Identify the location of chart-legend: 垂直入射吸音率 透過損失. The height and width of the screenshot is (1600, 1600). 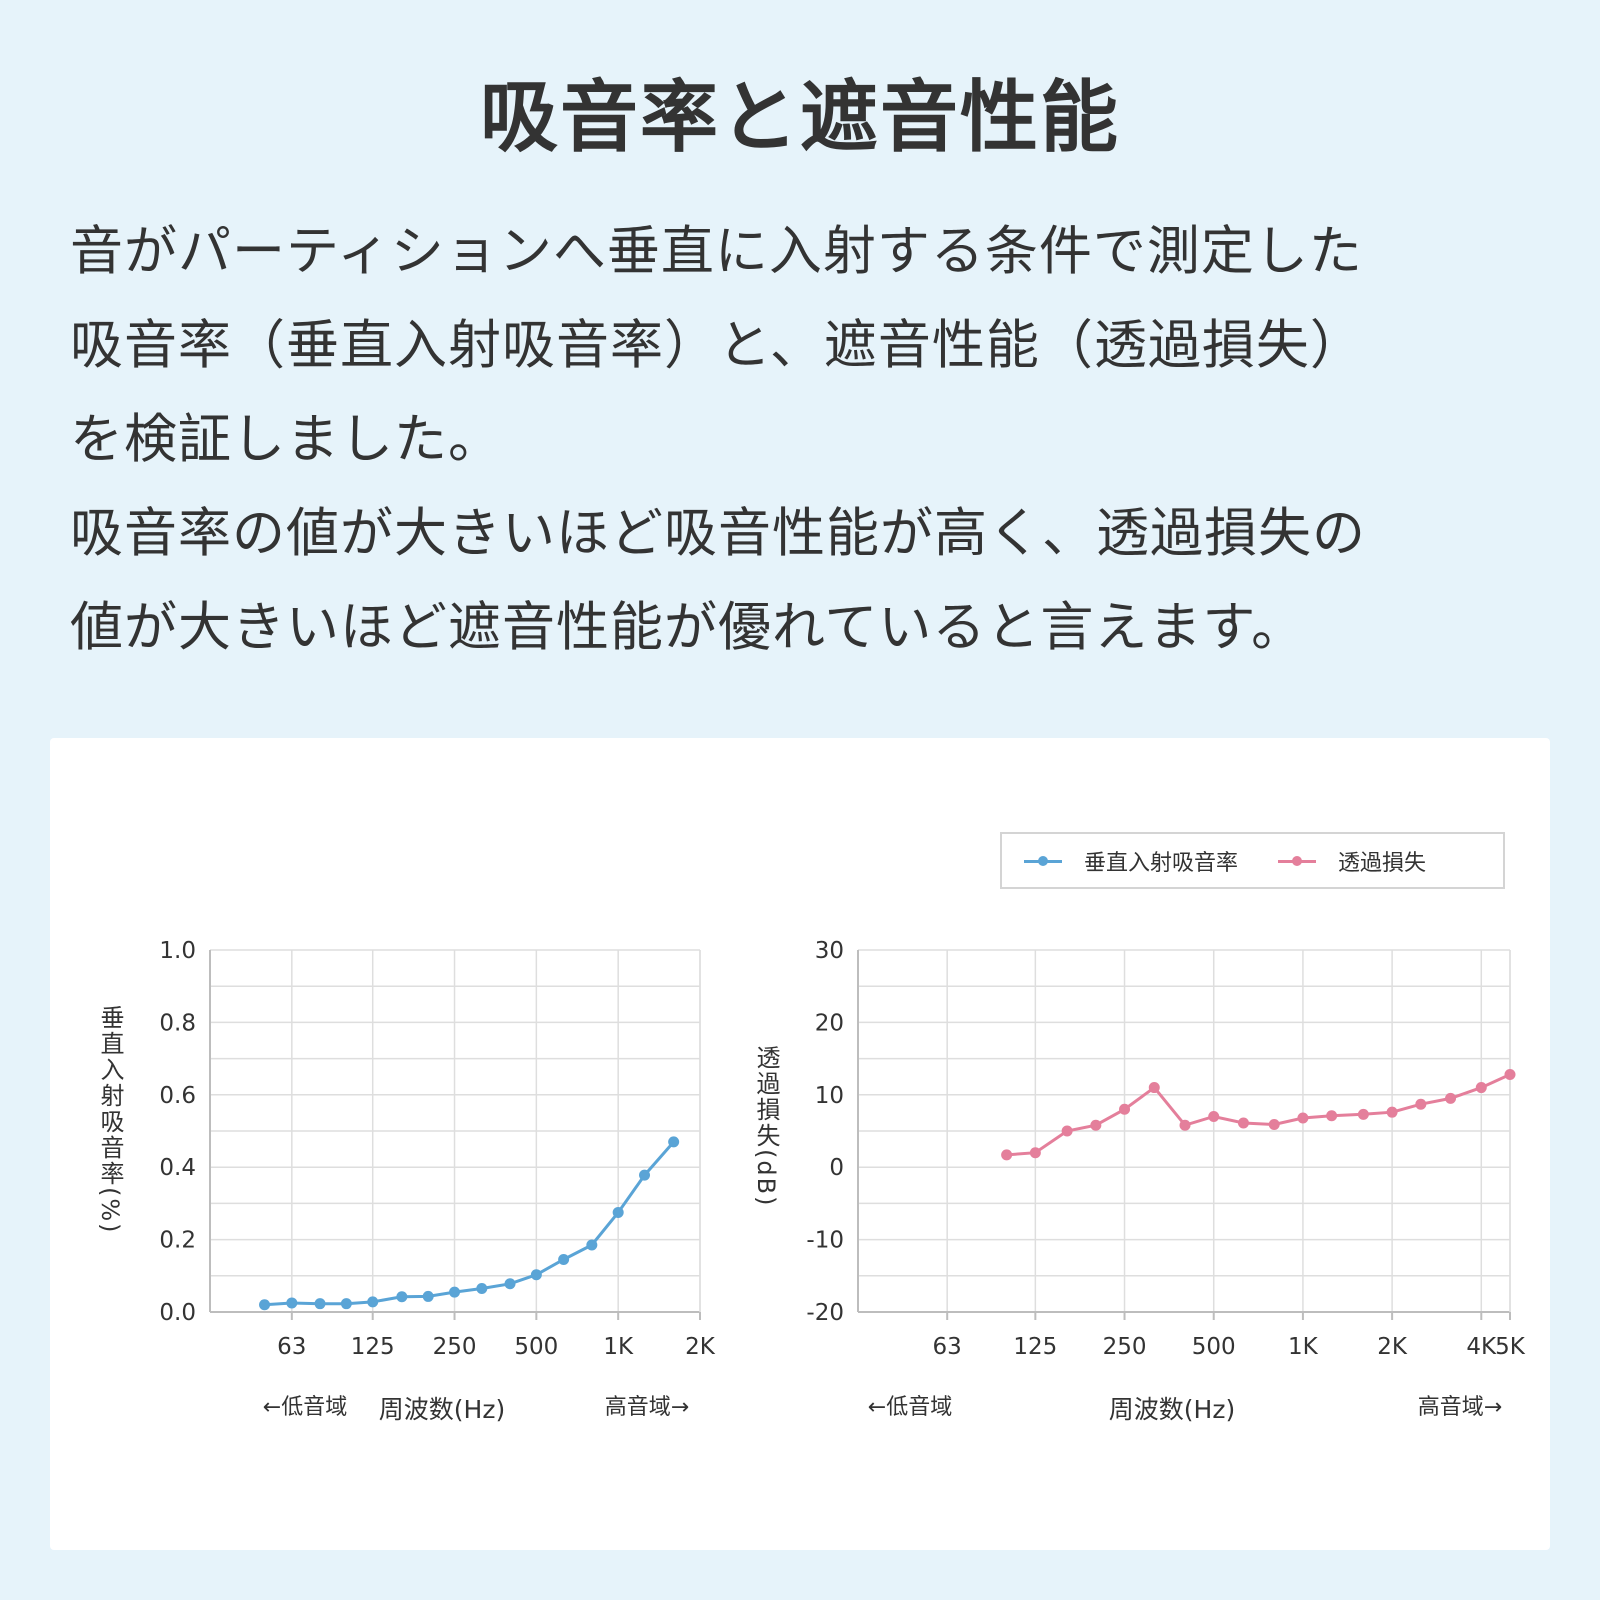
(1252, 860).